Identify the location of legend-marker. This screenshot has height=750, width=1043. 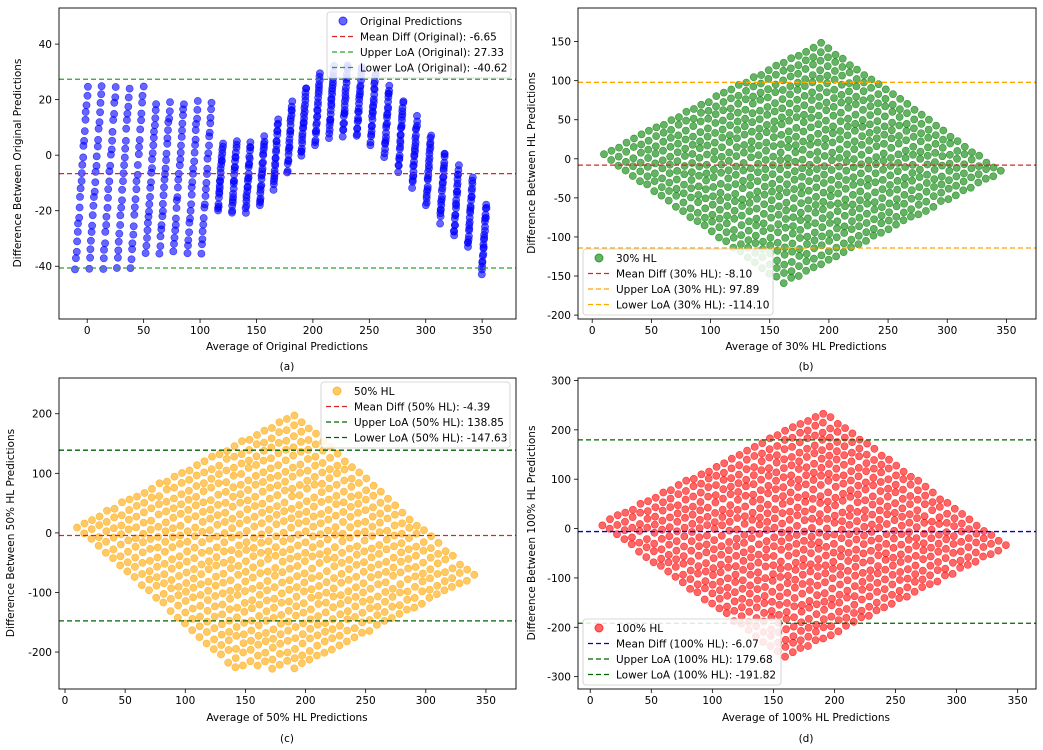
(599, 628).